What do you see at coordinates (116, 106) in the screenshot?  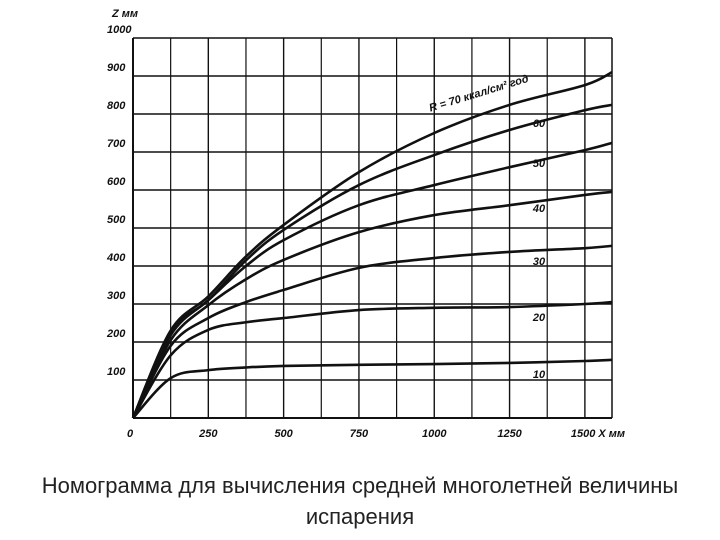 I see `y-tick-label: 800` at bounding box center [116, 106].